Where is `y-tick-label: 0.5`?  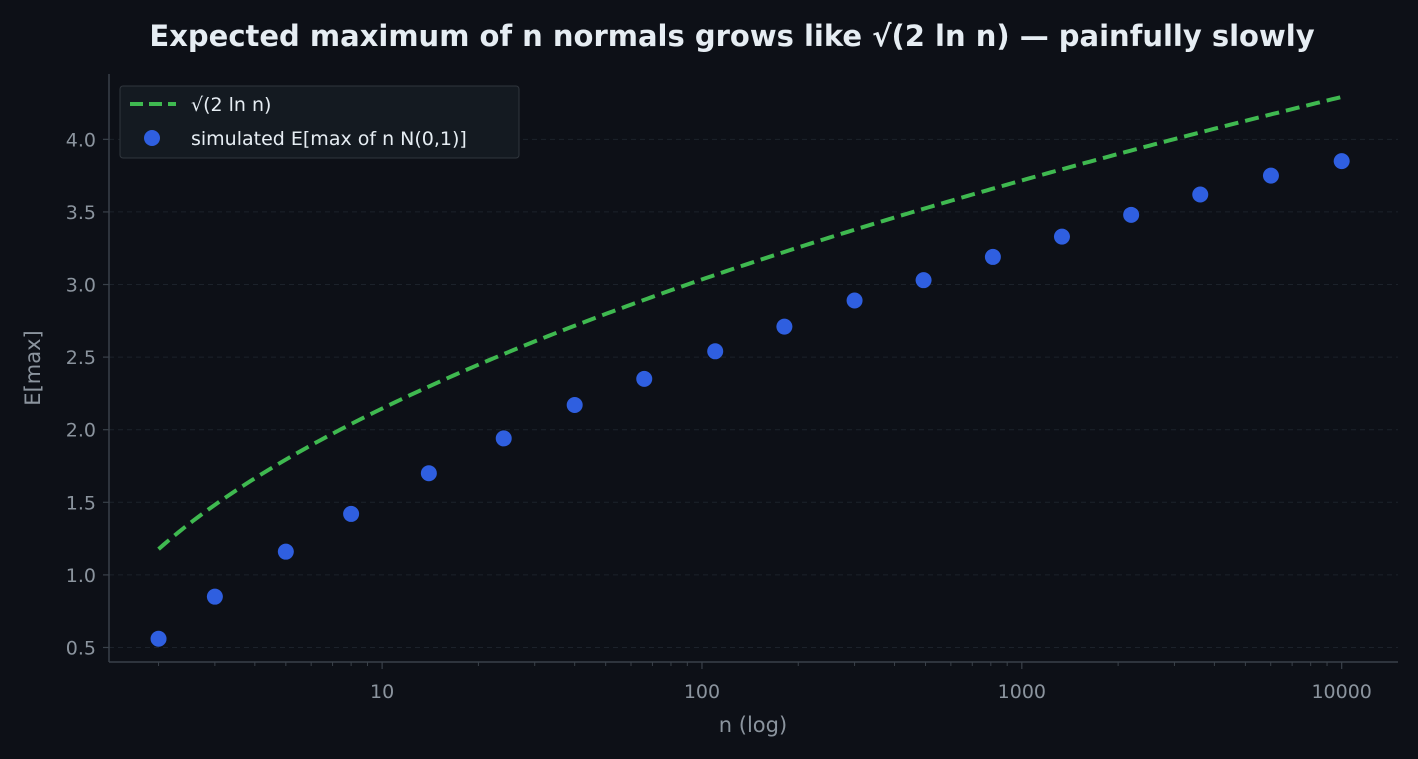
y-tick-label: 0.5 is located at coordinates (81, 648).